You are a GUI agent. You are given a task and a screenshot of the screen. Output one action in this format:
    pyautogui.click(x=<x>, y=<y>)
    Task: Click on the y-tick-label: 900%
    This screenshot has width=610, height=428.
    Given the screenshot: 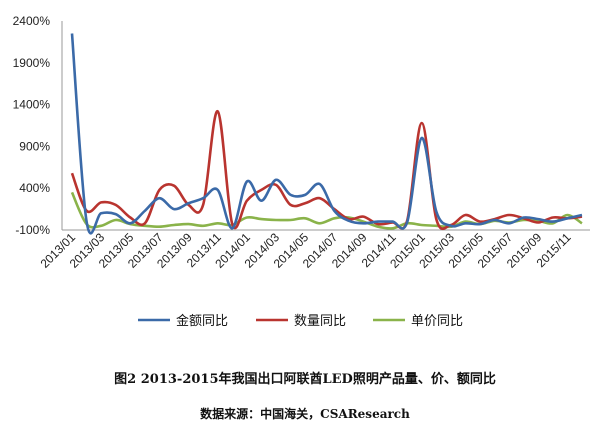 What is the action you would take?
    pyautogui.click(x=34, y=146)
    